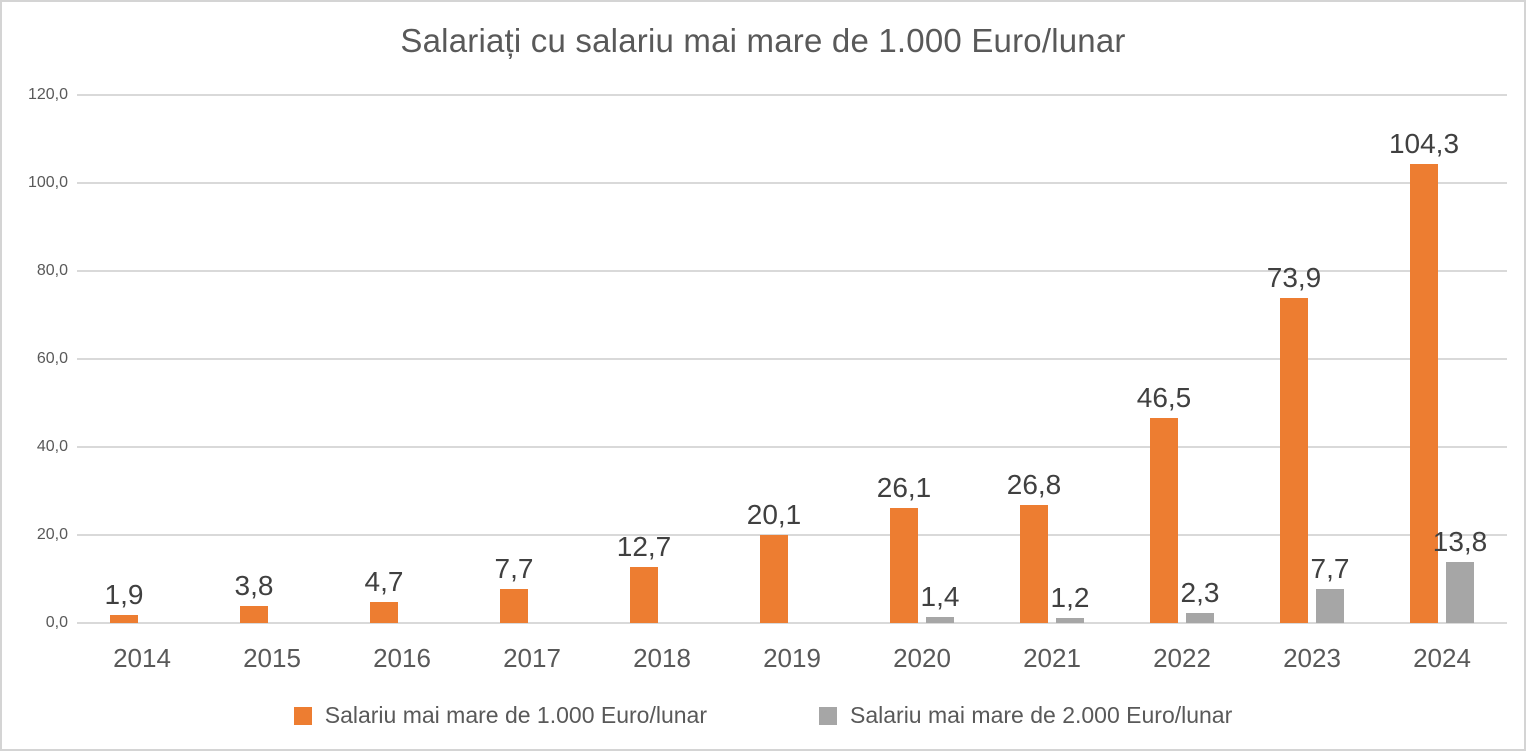 The height and width of the screenshot is (751, 1526). What do you see at coordinates (792, 623) in the screenshot?
I see `x-axis-line` at bounding box center [792, 623].